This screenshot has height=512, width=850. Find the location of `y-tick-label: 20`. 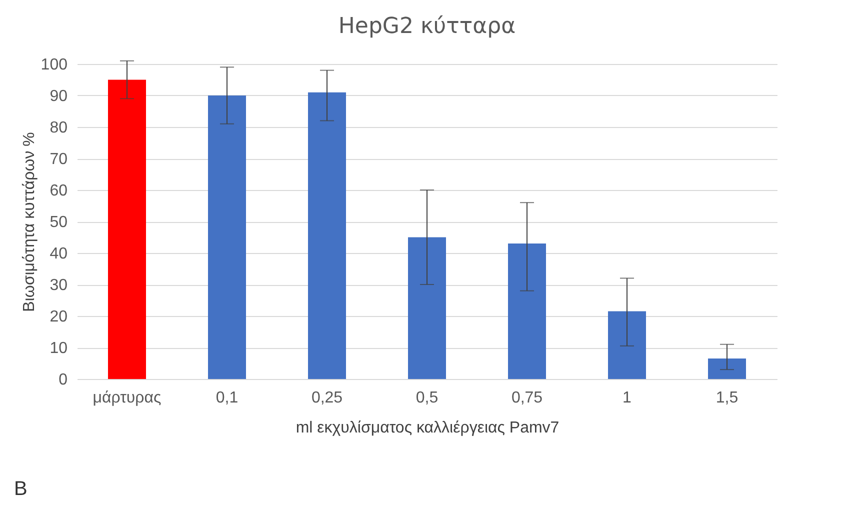

y-tick-label: 20 is located at coordinates (59, 317).